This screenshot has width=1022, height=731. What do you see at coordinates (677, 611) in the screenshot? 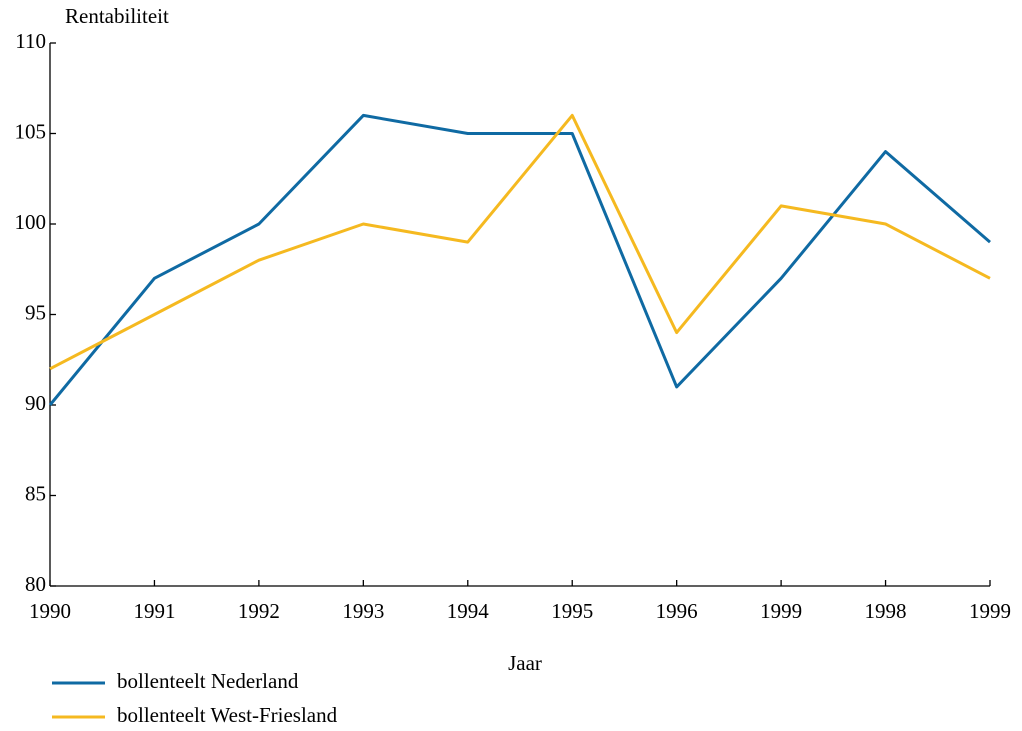
I see `x-tick-label: 1996` at bounding box center [677, 611].